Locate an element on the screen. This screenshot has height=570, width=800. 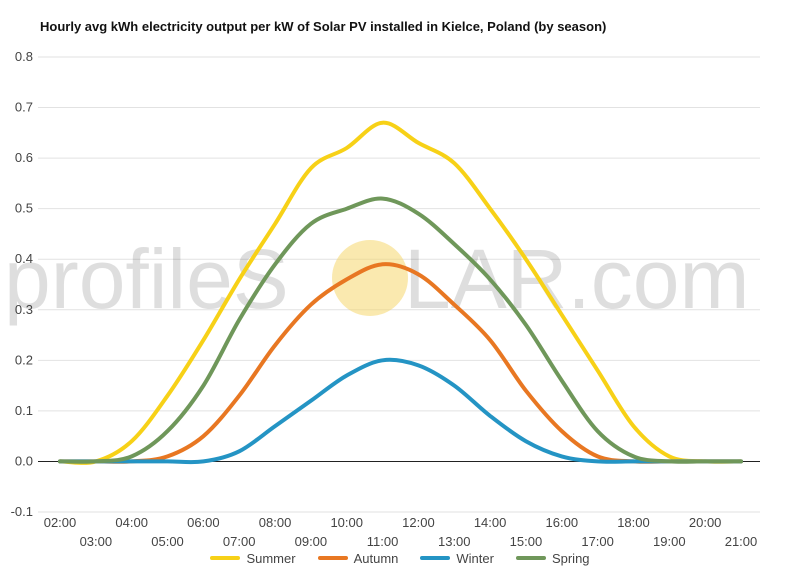
x-tick-label: 16:00 is located at coordinates (562, 522).